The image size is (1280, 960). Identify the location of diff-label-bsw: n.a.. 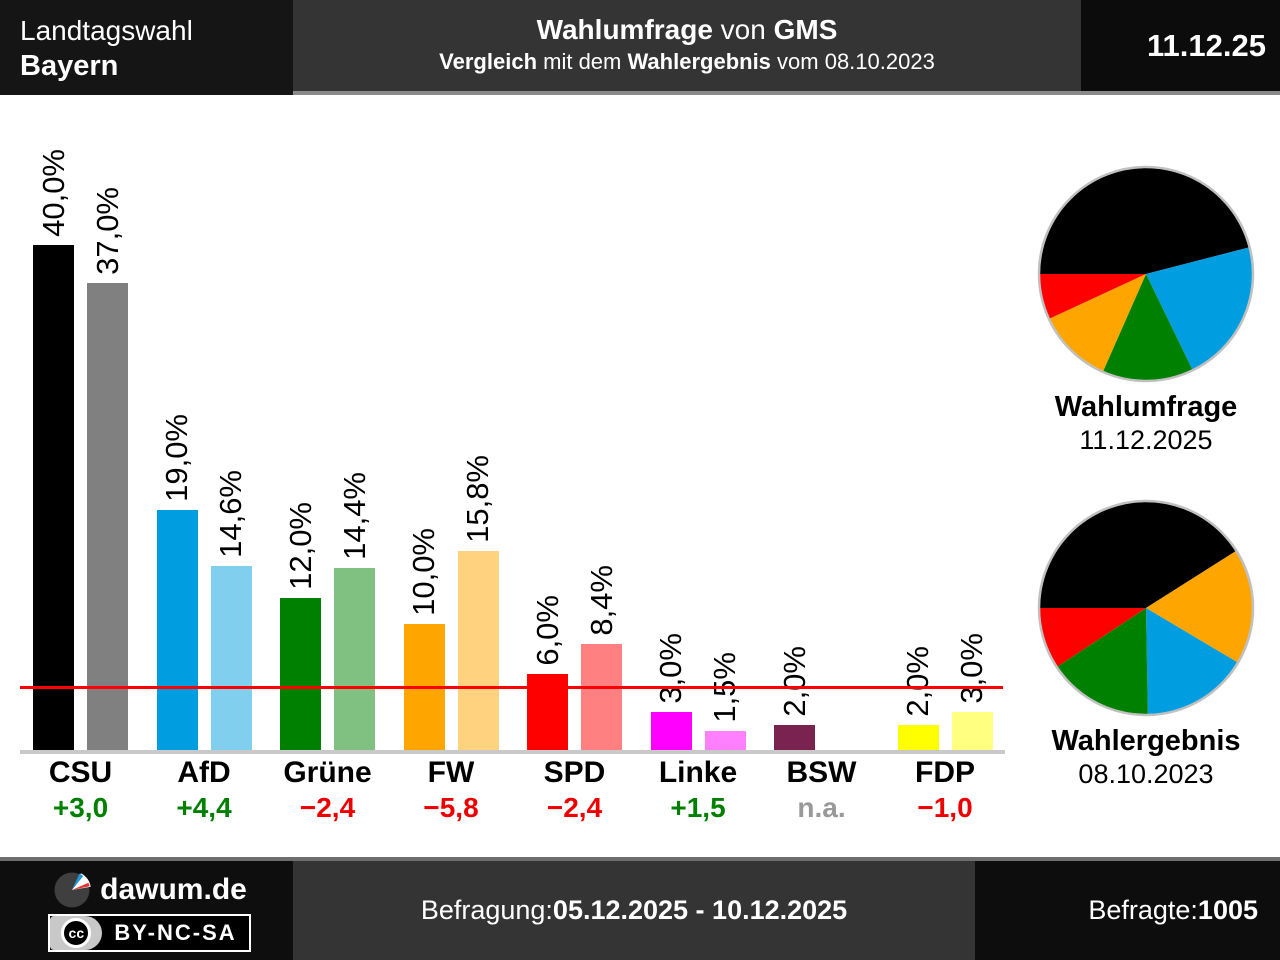
(821, 807).